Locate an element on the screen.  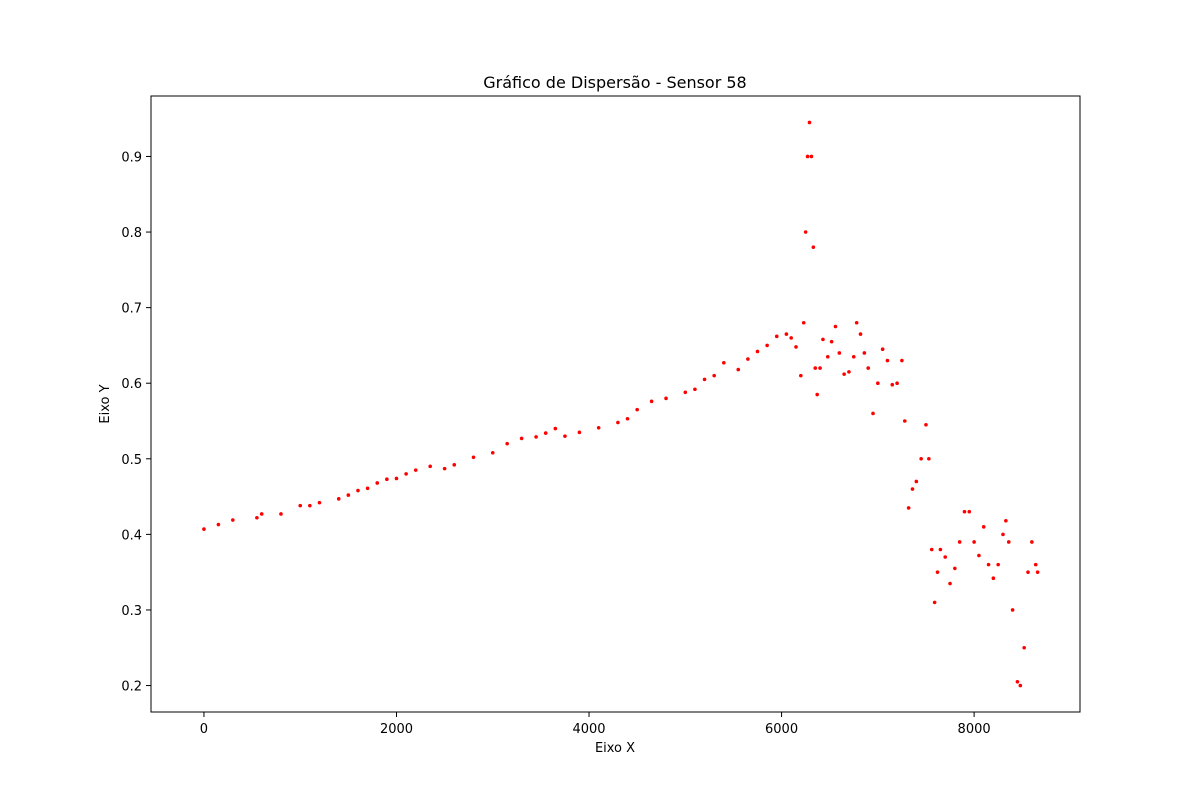
y-tick-label: 0.3 is located at coordinates (131, 611).